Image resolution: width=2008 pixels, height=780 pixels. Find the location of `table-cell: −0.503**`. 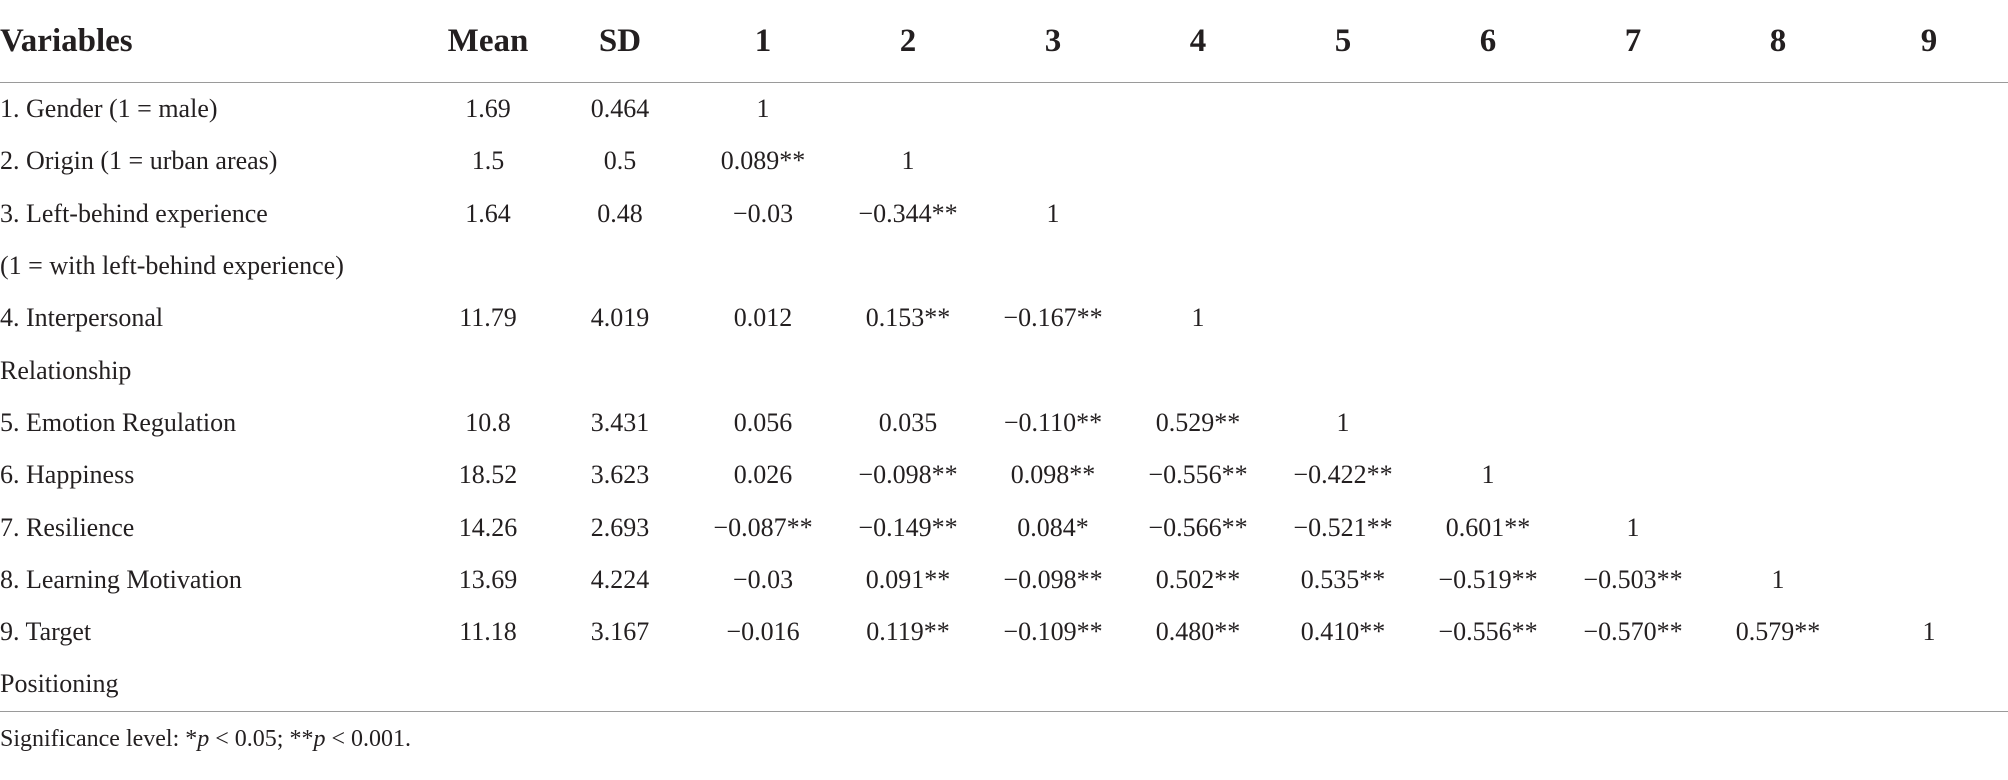

table-cell: −0.503** is located at coordinates (1633, 579).